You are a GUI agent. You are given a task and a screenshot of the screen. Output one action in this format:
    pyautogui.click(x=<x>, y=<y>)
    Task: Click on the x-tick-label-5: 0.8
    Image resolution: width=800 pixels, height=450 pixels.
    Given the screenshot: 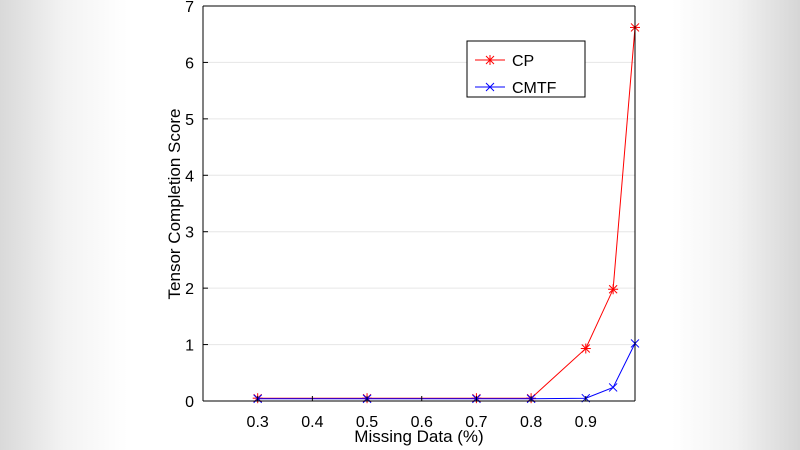 What is the action you would take?
    pyautogui.click(x=531, y=422)
    